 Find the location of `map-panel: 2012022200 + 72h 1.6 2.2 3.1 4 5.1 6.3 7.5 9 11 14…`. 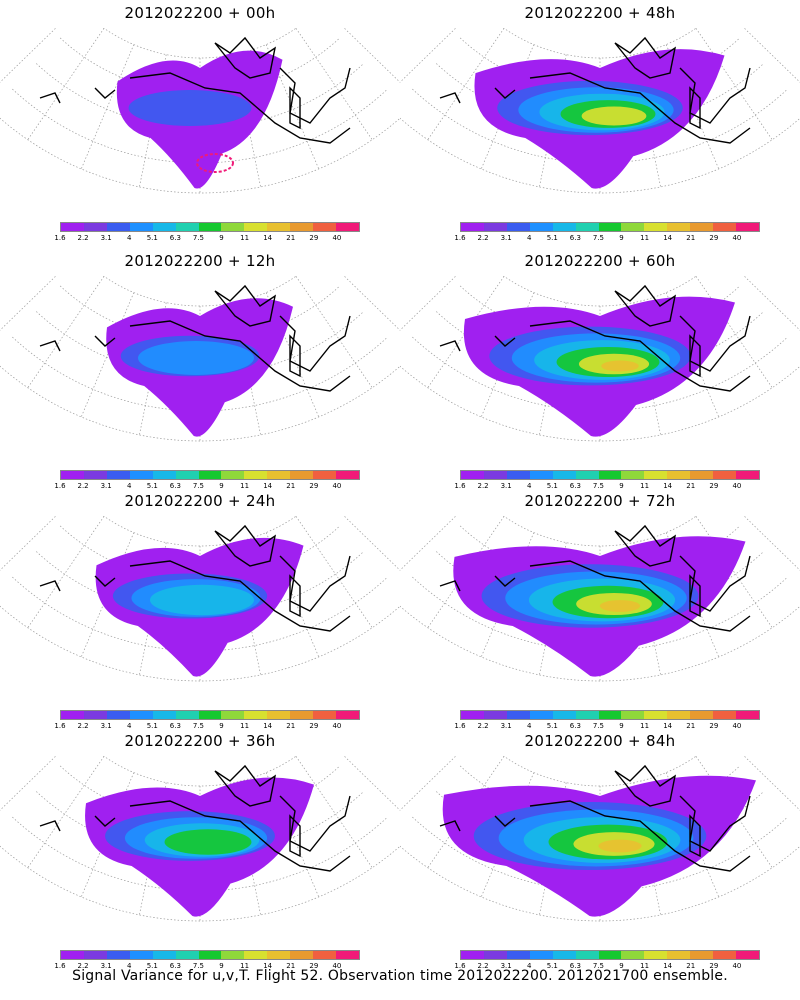

map-panel: 2012022200 + 72h 1.6 2.2 3.1 4 5.1 6.3 7.5 9 11 14… is located at coordinates (600, 610).